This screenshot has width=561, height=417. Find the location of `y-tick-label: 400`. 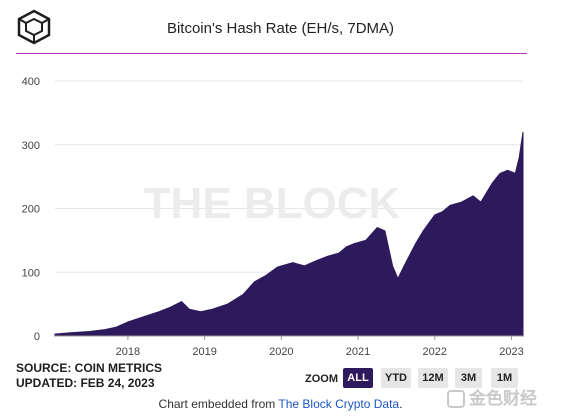

y-tick-label: 400 is located at coordinates (31, 82).